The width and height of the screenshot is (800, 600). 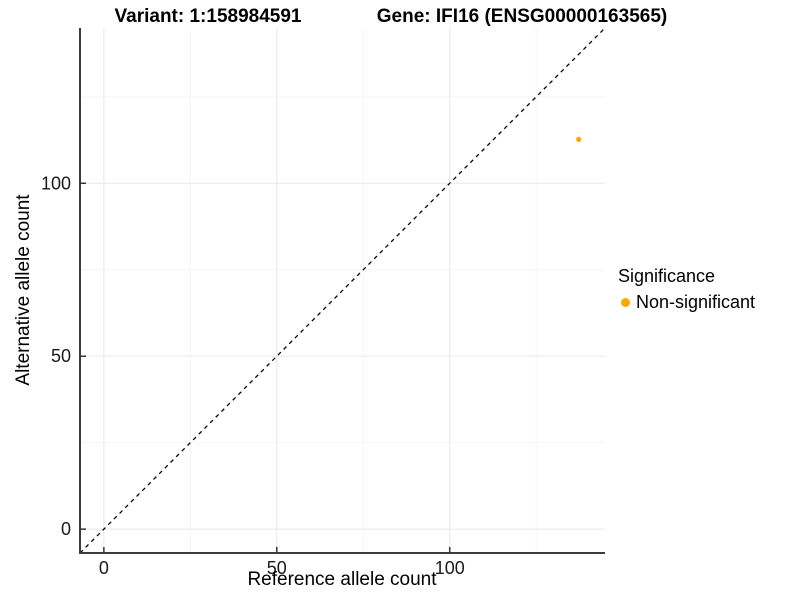 I want to click on legend: Significance Non-significant, so click(x=686, y=289).